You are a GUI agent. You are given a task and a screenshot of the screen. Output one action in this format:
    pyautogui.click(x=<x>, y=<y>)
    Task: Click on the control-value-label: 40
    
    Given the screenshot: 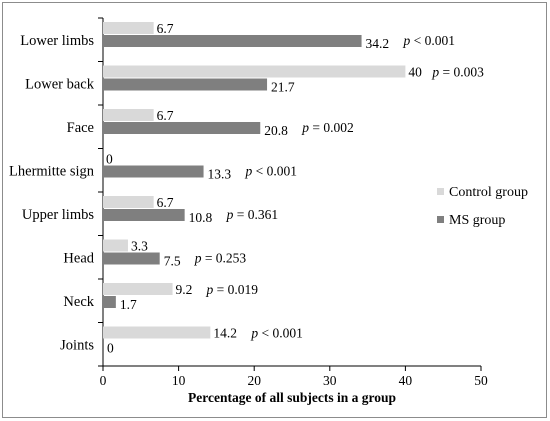 What is the action you would take?
    pyautogui.click(x=415, y=72)
    